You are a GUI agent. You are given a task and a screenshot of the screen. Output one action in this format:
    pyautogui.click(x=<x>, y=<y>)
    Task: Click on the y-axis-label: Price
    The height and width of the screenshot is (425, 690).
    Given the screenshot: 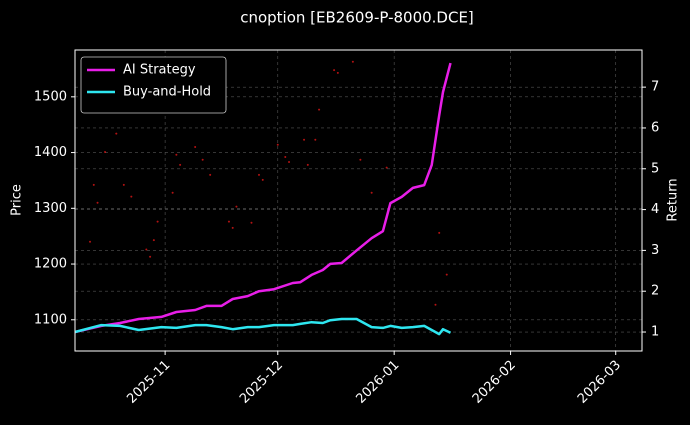 What is the action you would take?
    pyautogui.click(x=17, y=200)
    